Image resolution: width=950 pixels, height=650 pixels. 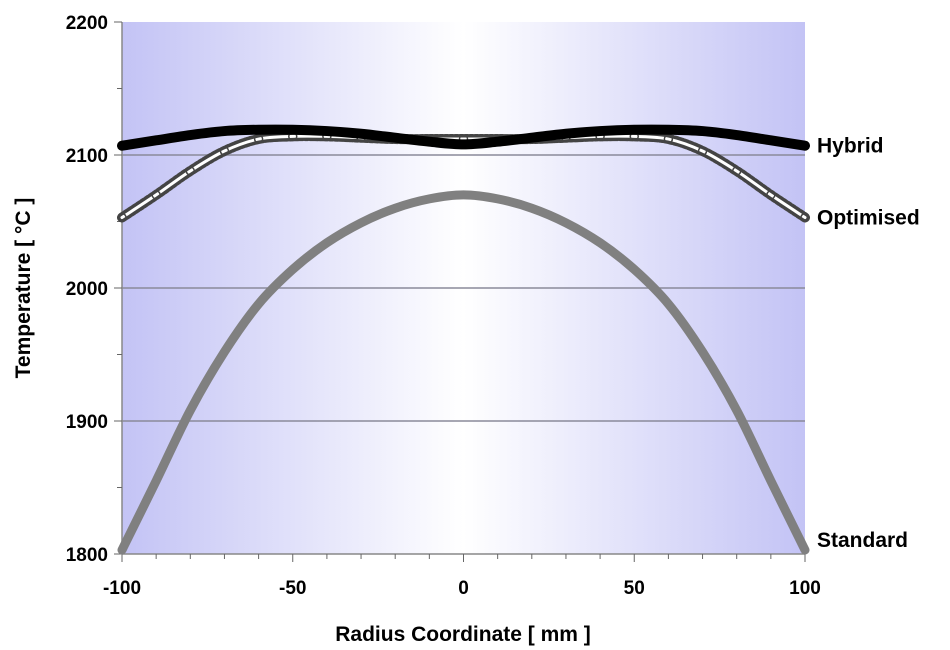 I want to click on y-tick-label: 2000, so click(x=87, y=289).